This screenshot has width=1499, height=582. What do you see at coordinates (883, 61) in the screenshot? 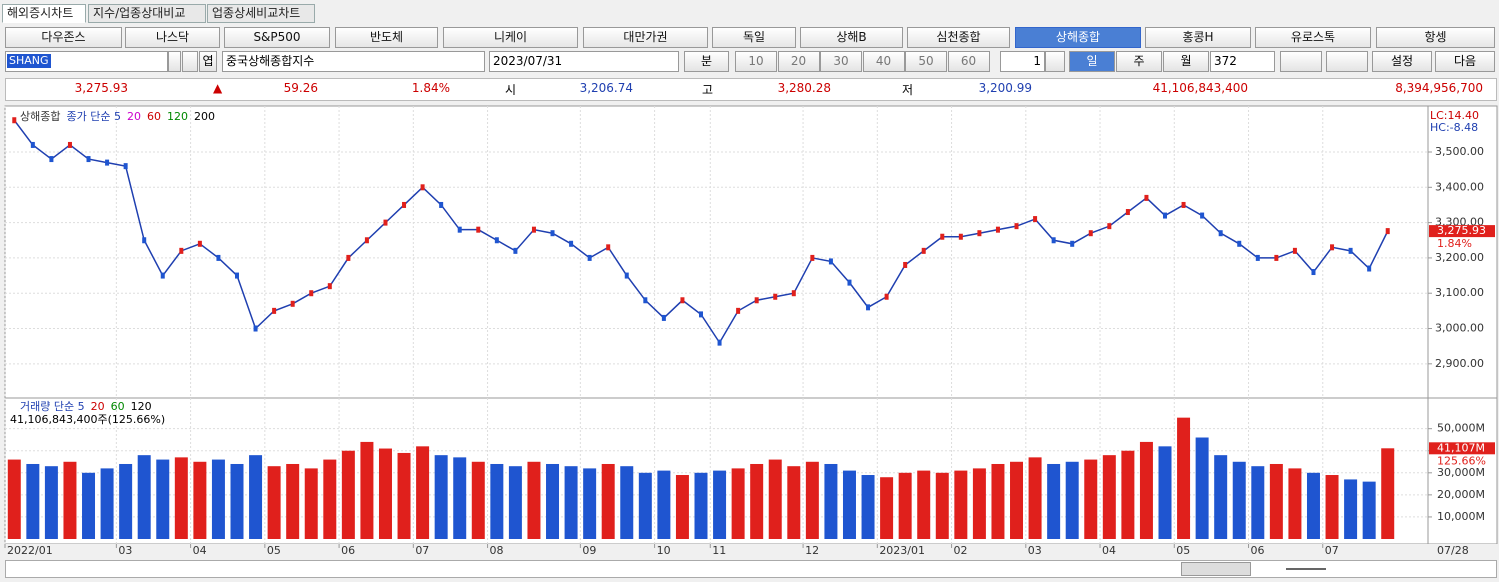
I see `minute-option: 40` at bounding box center [883, 61].